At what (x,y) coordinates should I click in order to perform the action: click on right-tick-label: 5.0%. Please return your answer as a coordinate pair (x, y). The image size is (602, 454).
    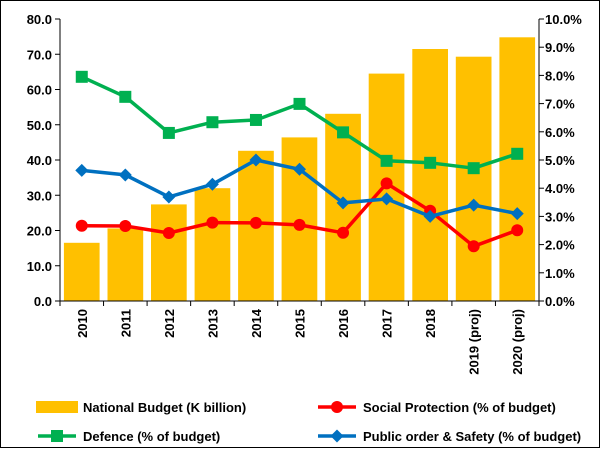
    Looking at the image, I should click on (560, 160).